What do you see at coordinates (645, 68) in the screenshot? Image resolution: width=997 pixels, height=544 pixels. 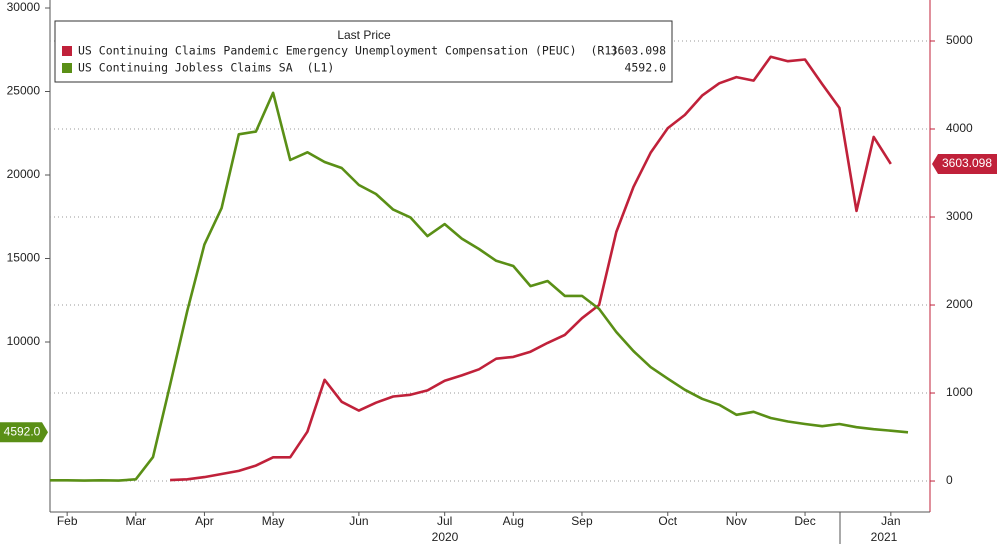 I see `legend-value: 4592.0` at bounding box center [645, 68].